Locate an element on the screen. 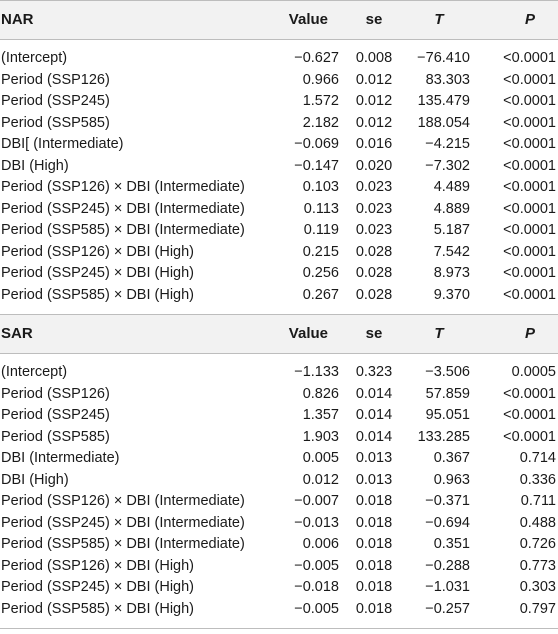 The width and height of the screenshot is (558, 634). t-cell: 57.859 is located at coordinates (447, 393).